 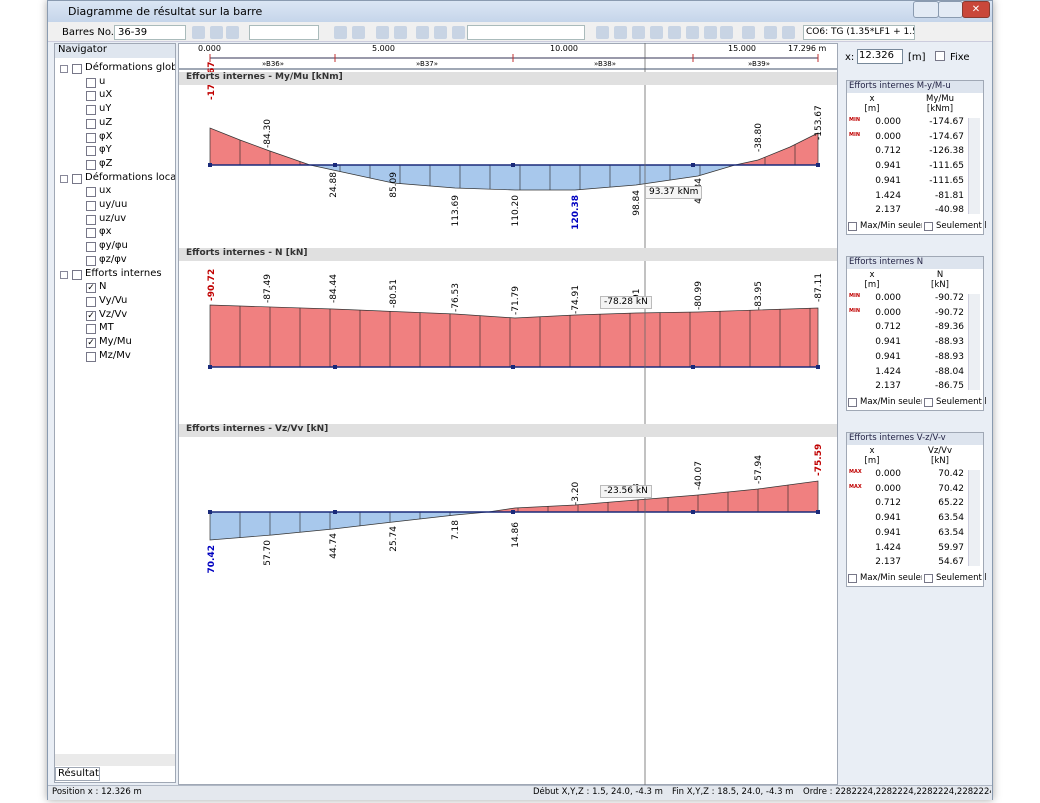 What do you see at coordinates (807, 48) in the screenshot?
I see `ruler-tick-label: 17.296 m` at bounding box center [807, 48].